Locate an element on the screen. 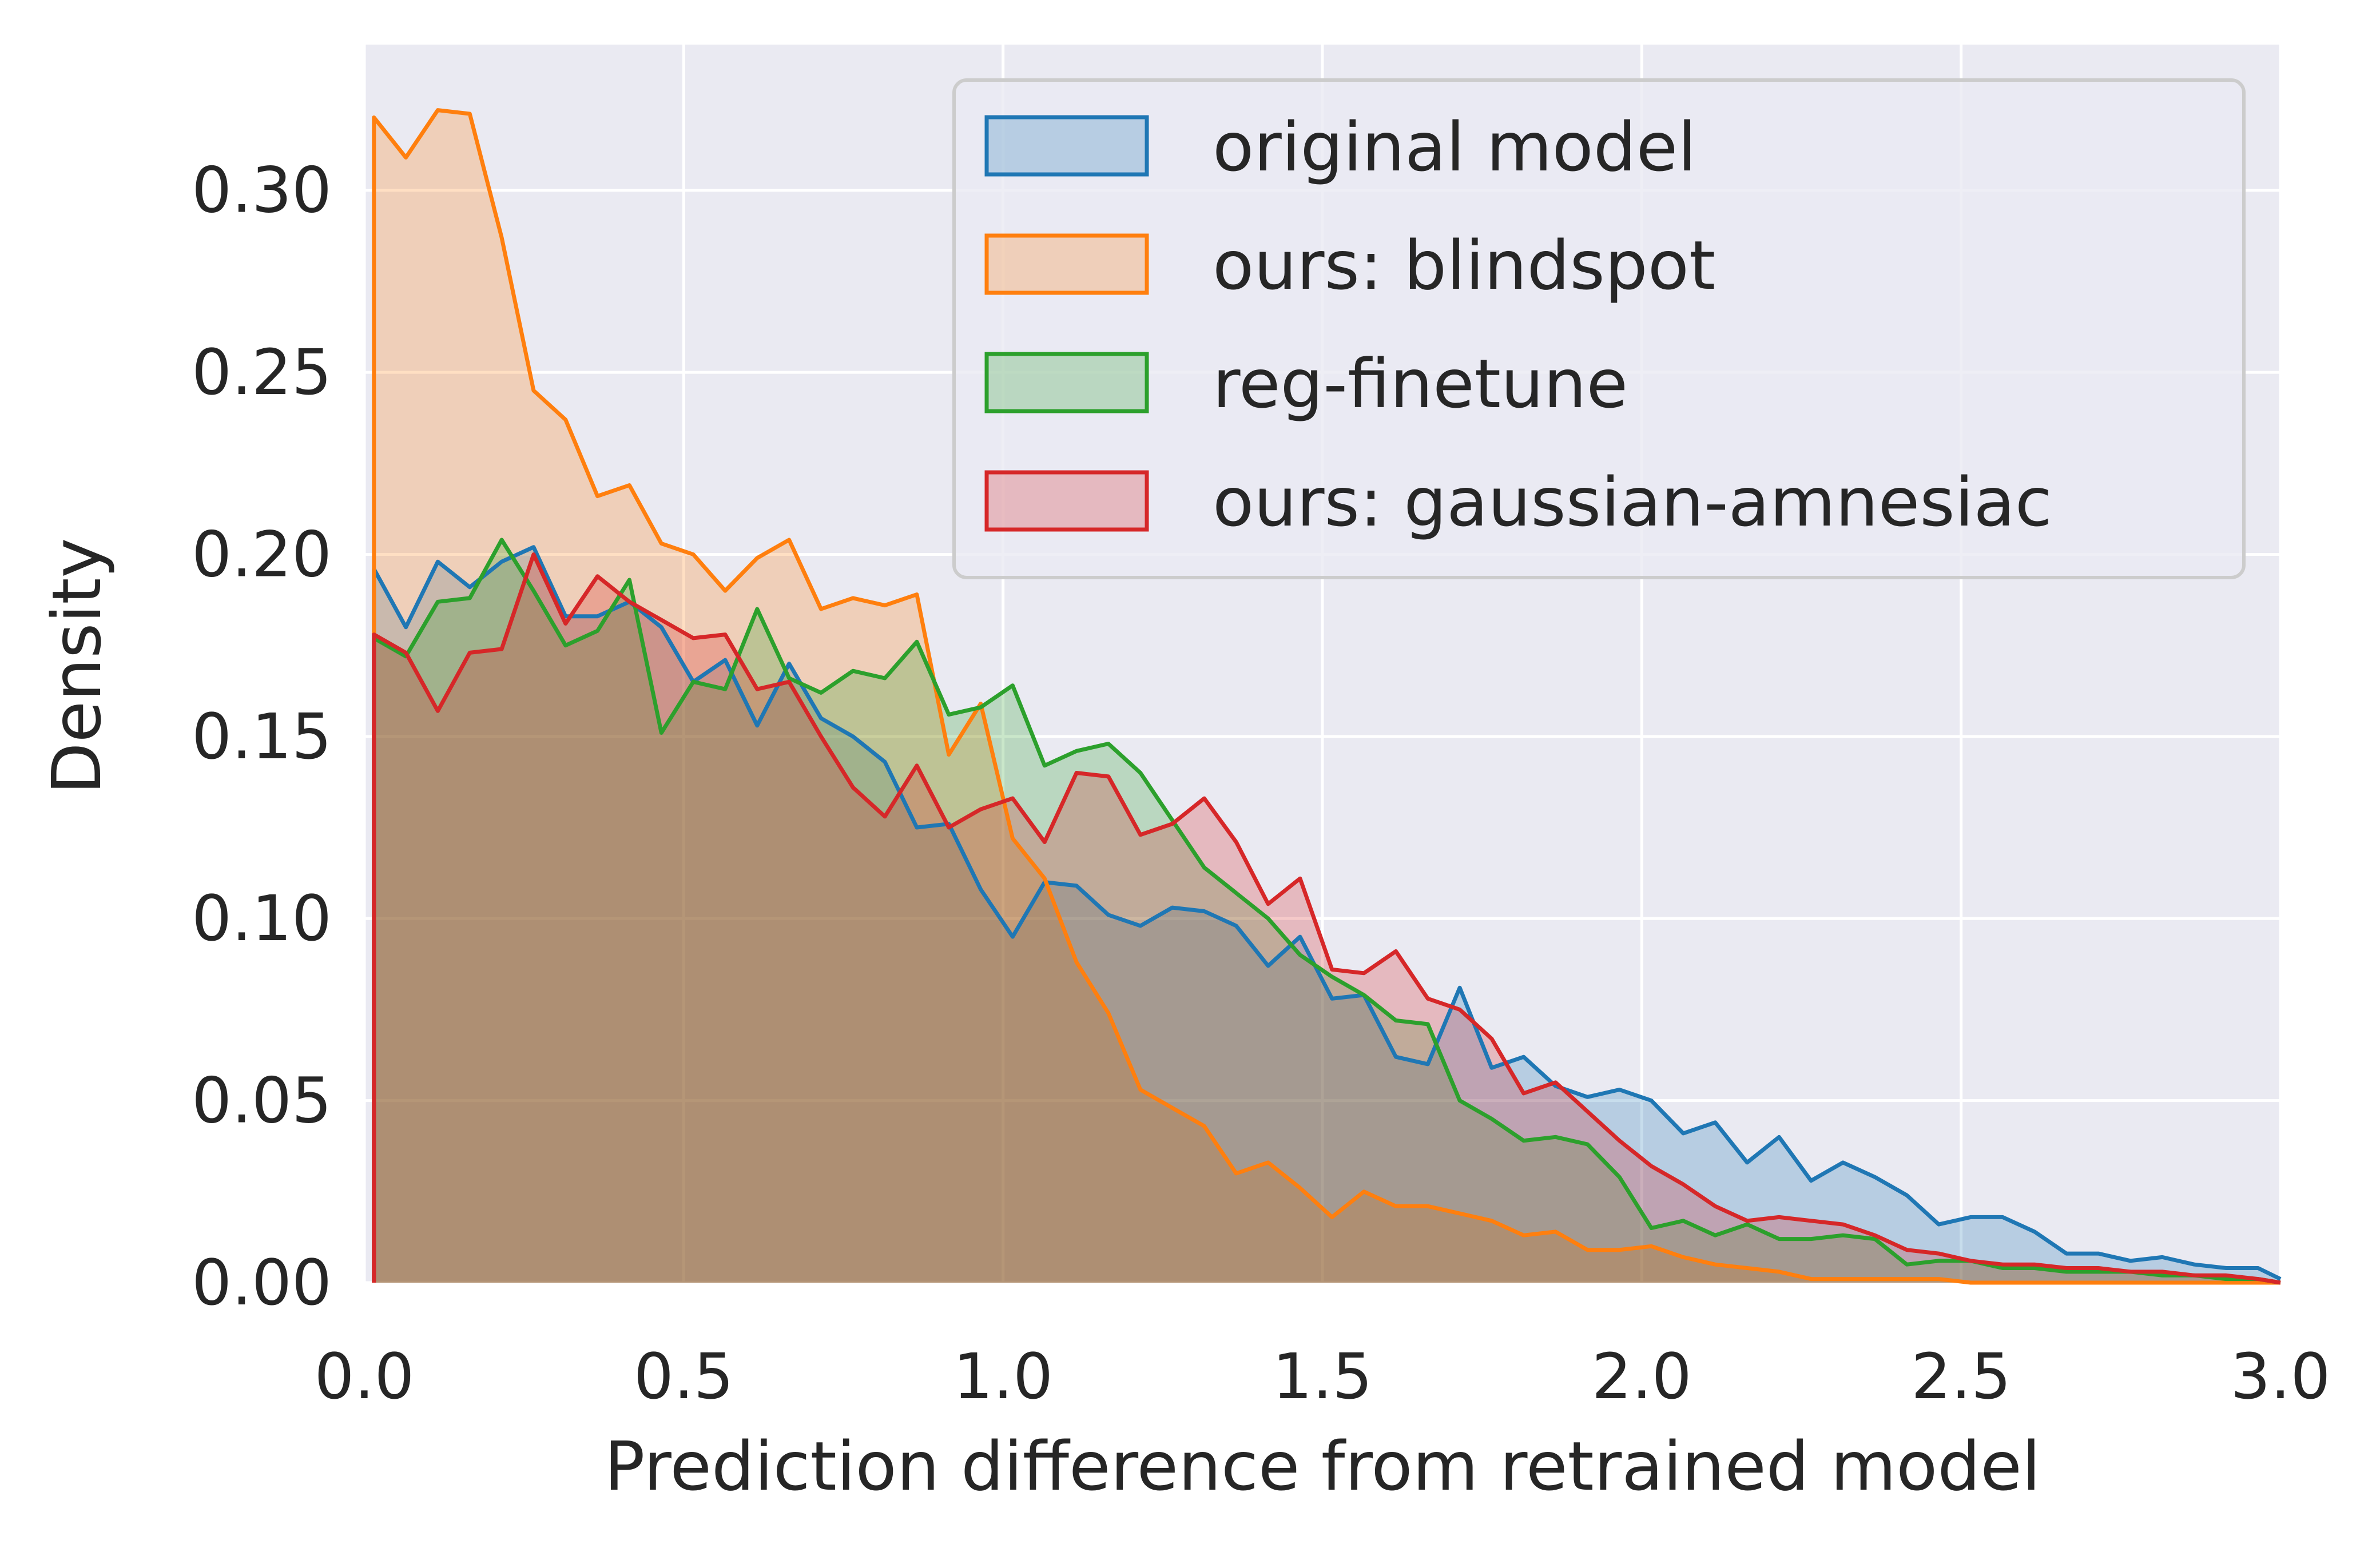 This screenshot has height=1544, width=2380. y-tick-labels: 0.00 0.05 0.10 0.15 0.20 0.25 0.30 is located at coordinates (262, 736).